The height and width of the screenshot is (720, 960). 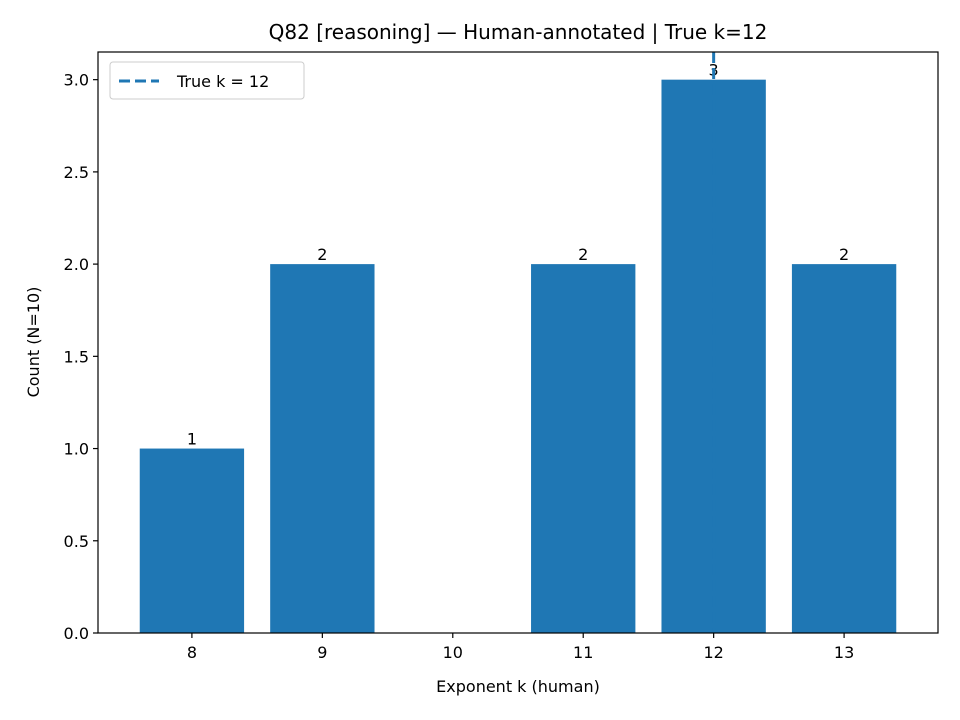 What do you see at coordinates (583, 254) in the screenshot?
I see `bar-value-label-k-11: 2` at bounding box center [583, 254].